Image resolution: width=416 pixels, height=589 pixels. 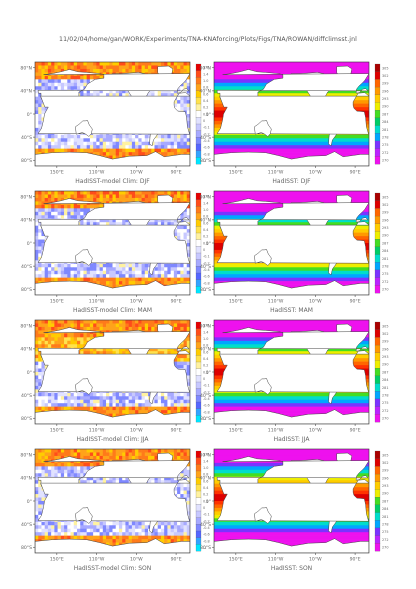 I want to click on panel-title: HadISST: JJA, so click(x=292, y=439).